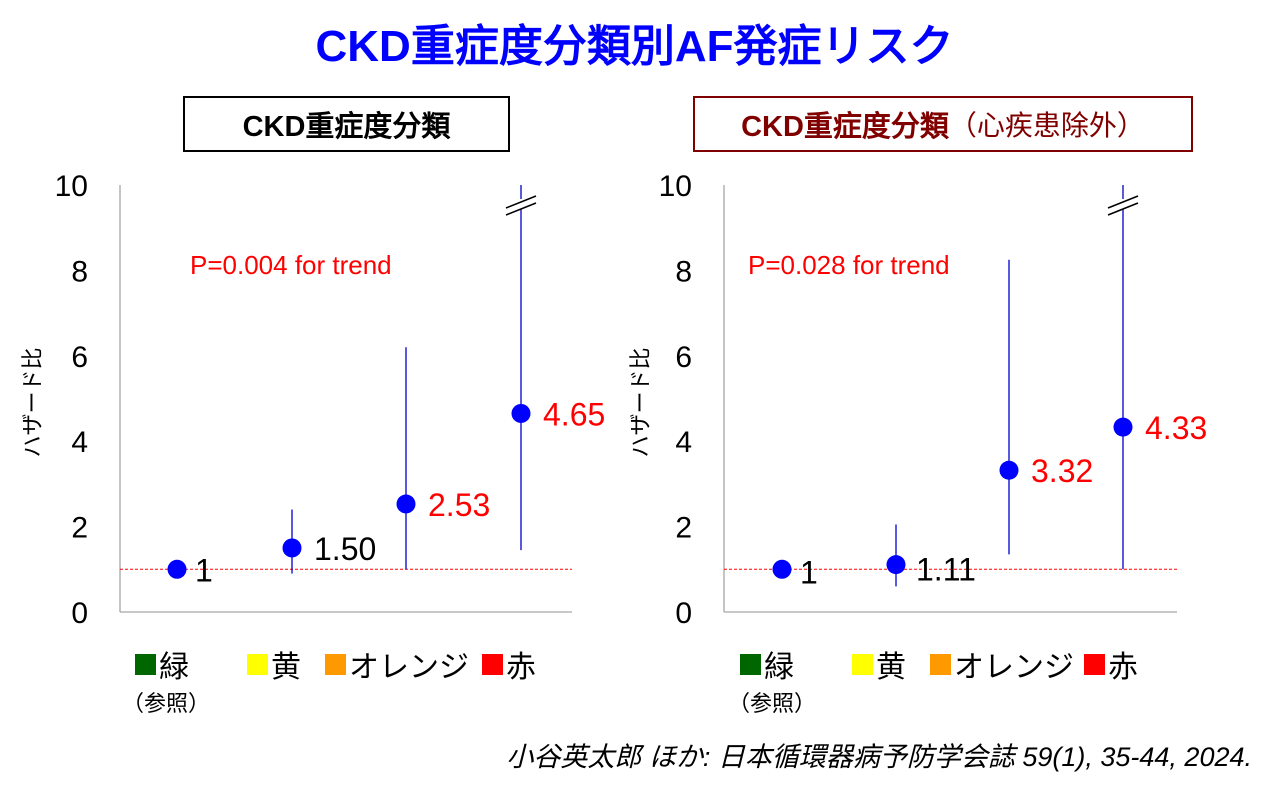 The image size is (1269, 790). I want to click on legend-left-red: 赤, so click(509, 664).